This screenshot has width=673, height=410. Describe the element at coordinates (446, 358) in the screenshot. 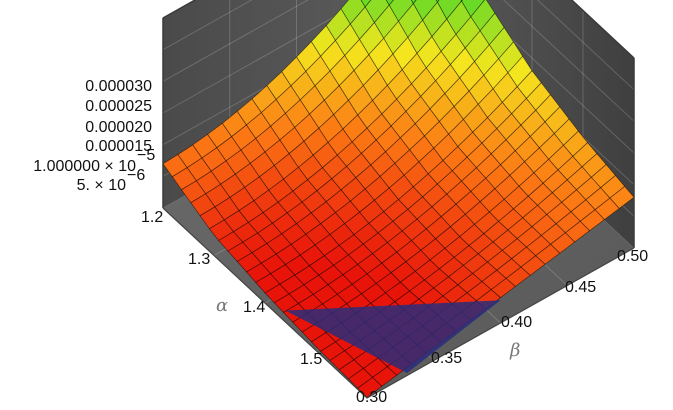

I see `beta-tick-label: 0.35` at that location.